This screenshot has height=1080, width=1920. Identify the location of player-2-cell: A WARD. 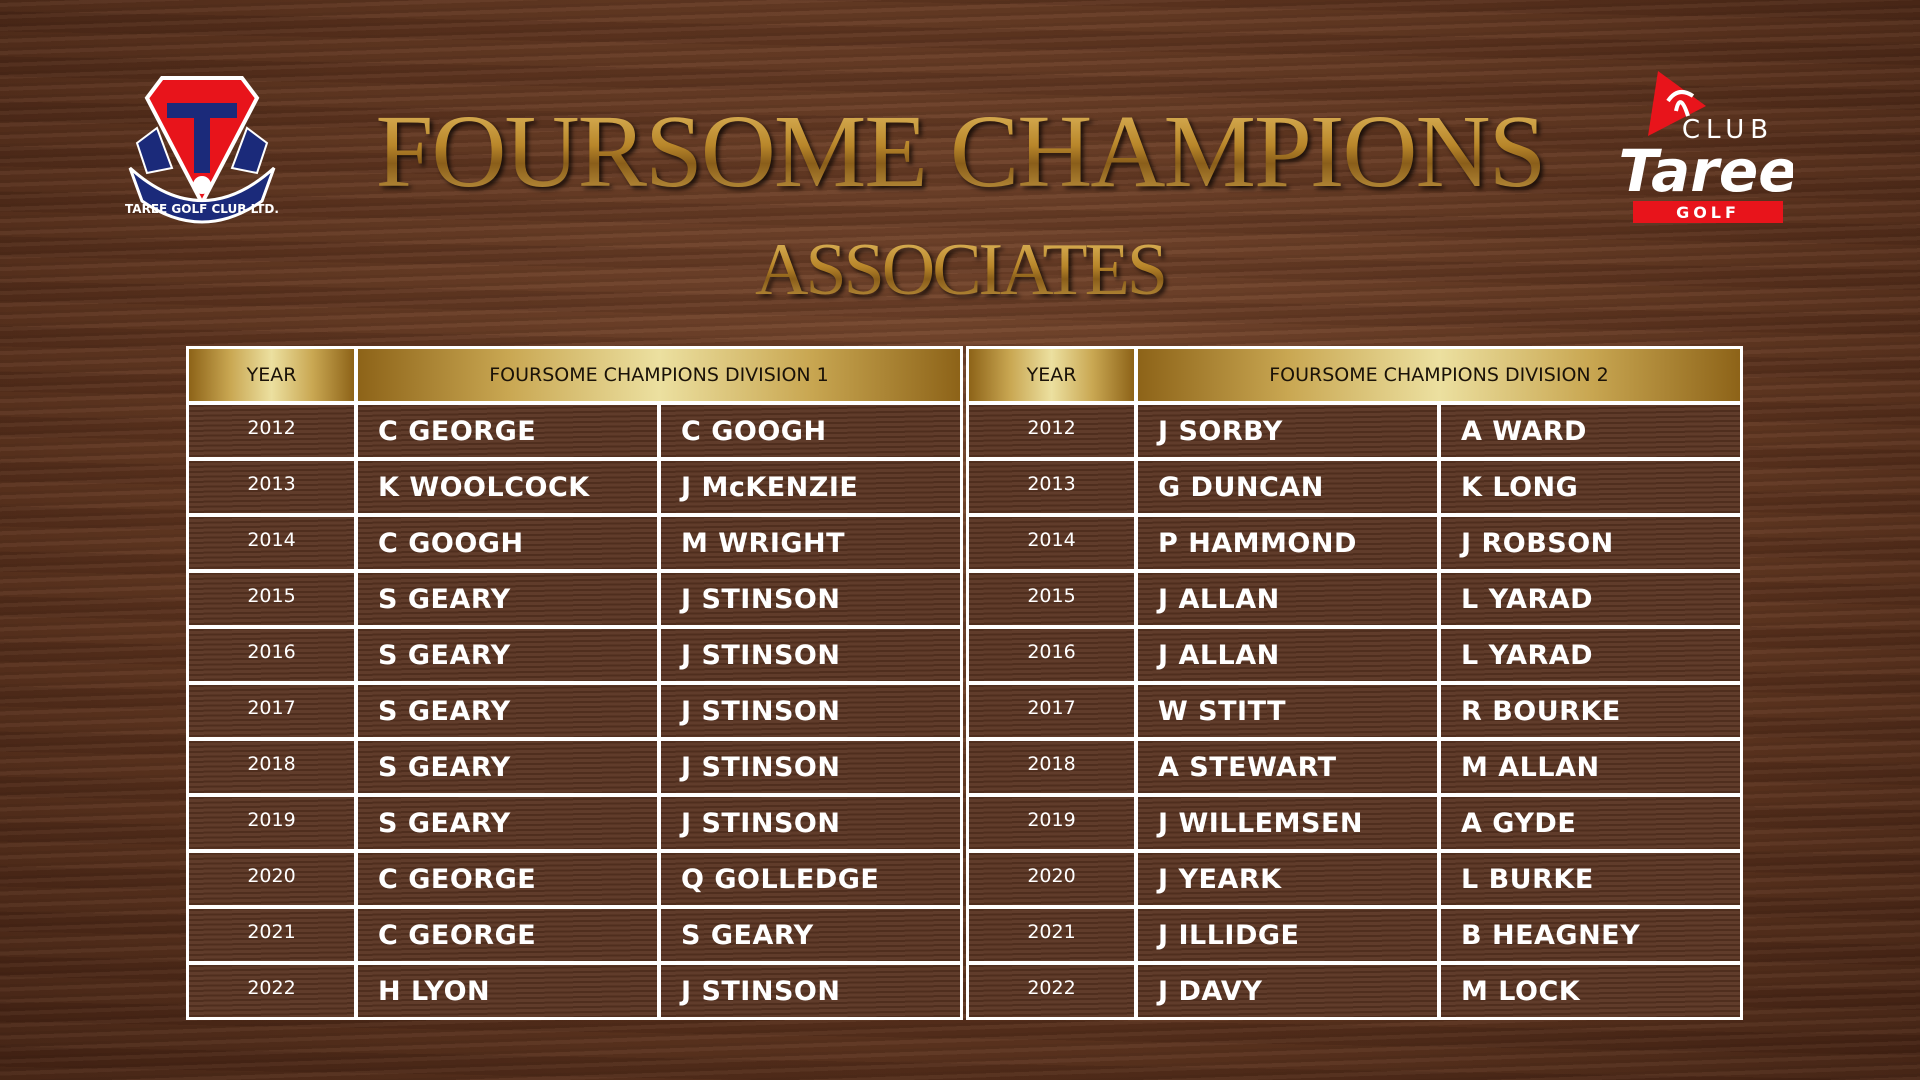
(1590, 431).